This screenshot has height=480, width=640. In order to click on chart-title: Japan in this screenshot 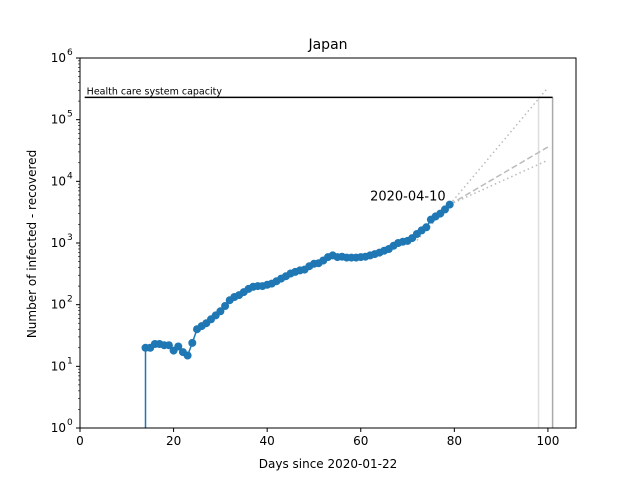, I will do `click(327, 45)`.